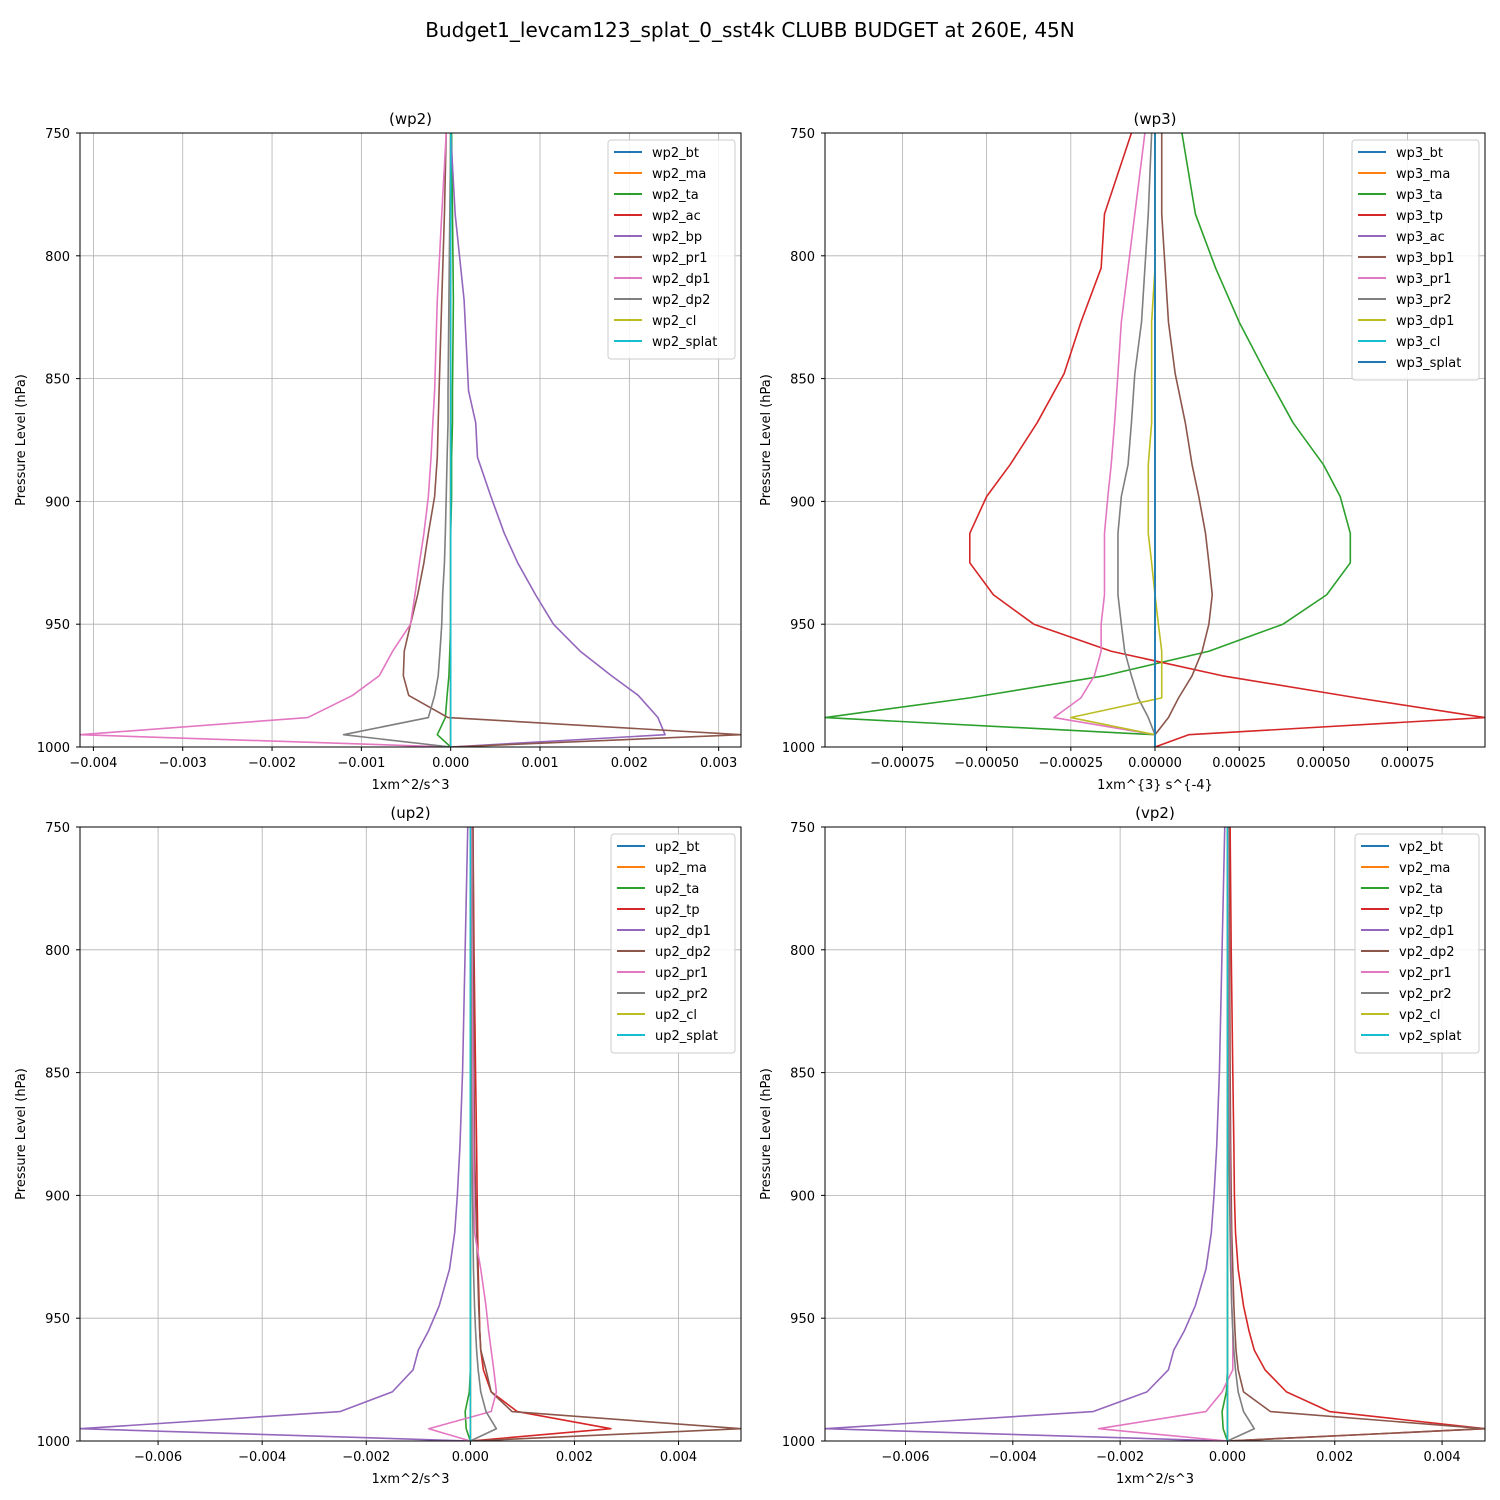  I want to click on legend-label: wp3_pr2, so click(1424, 300).